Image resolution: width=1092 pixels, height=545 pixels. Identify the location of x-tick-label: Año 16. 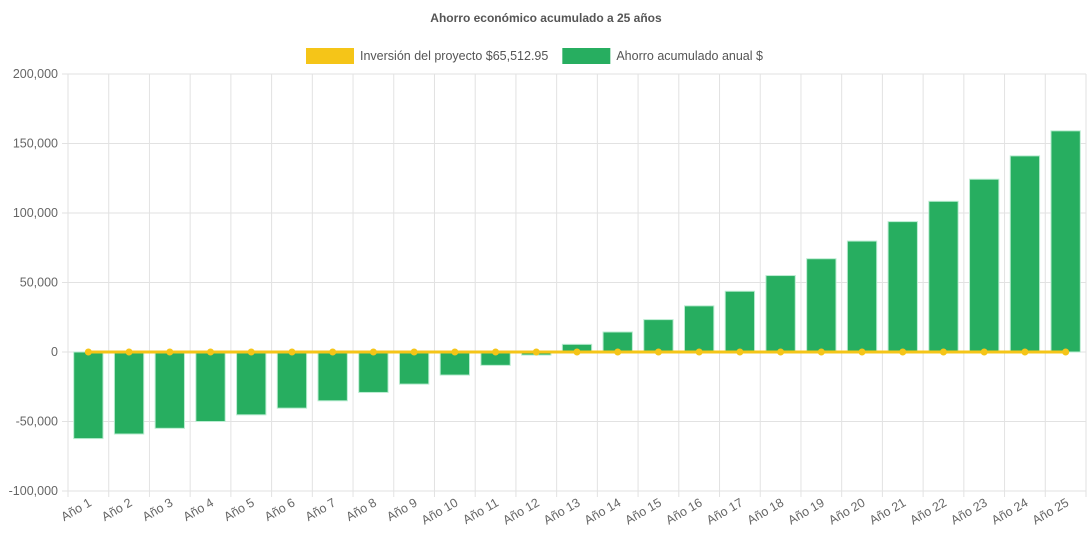
(683, 511).